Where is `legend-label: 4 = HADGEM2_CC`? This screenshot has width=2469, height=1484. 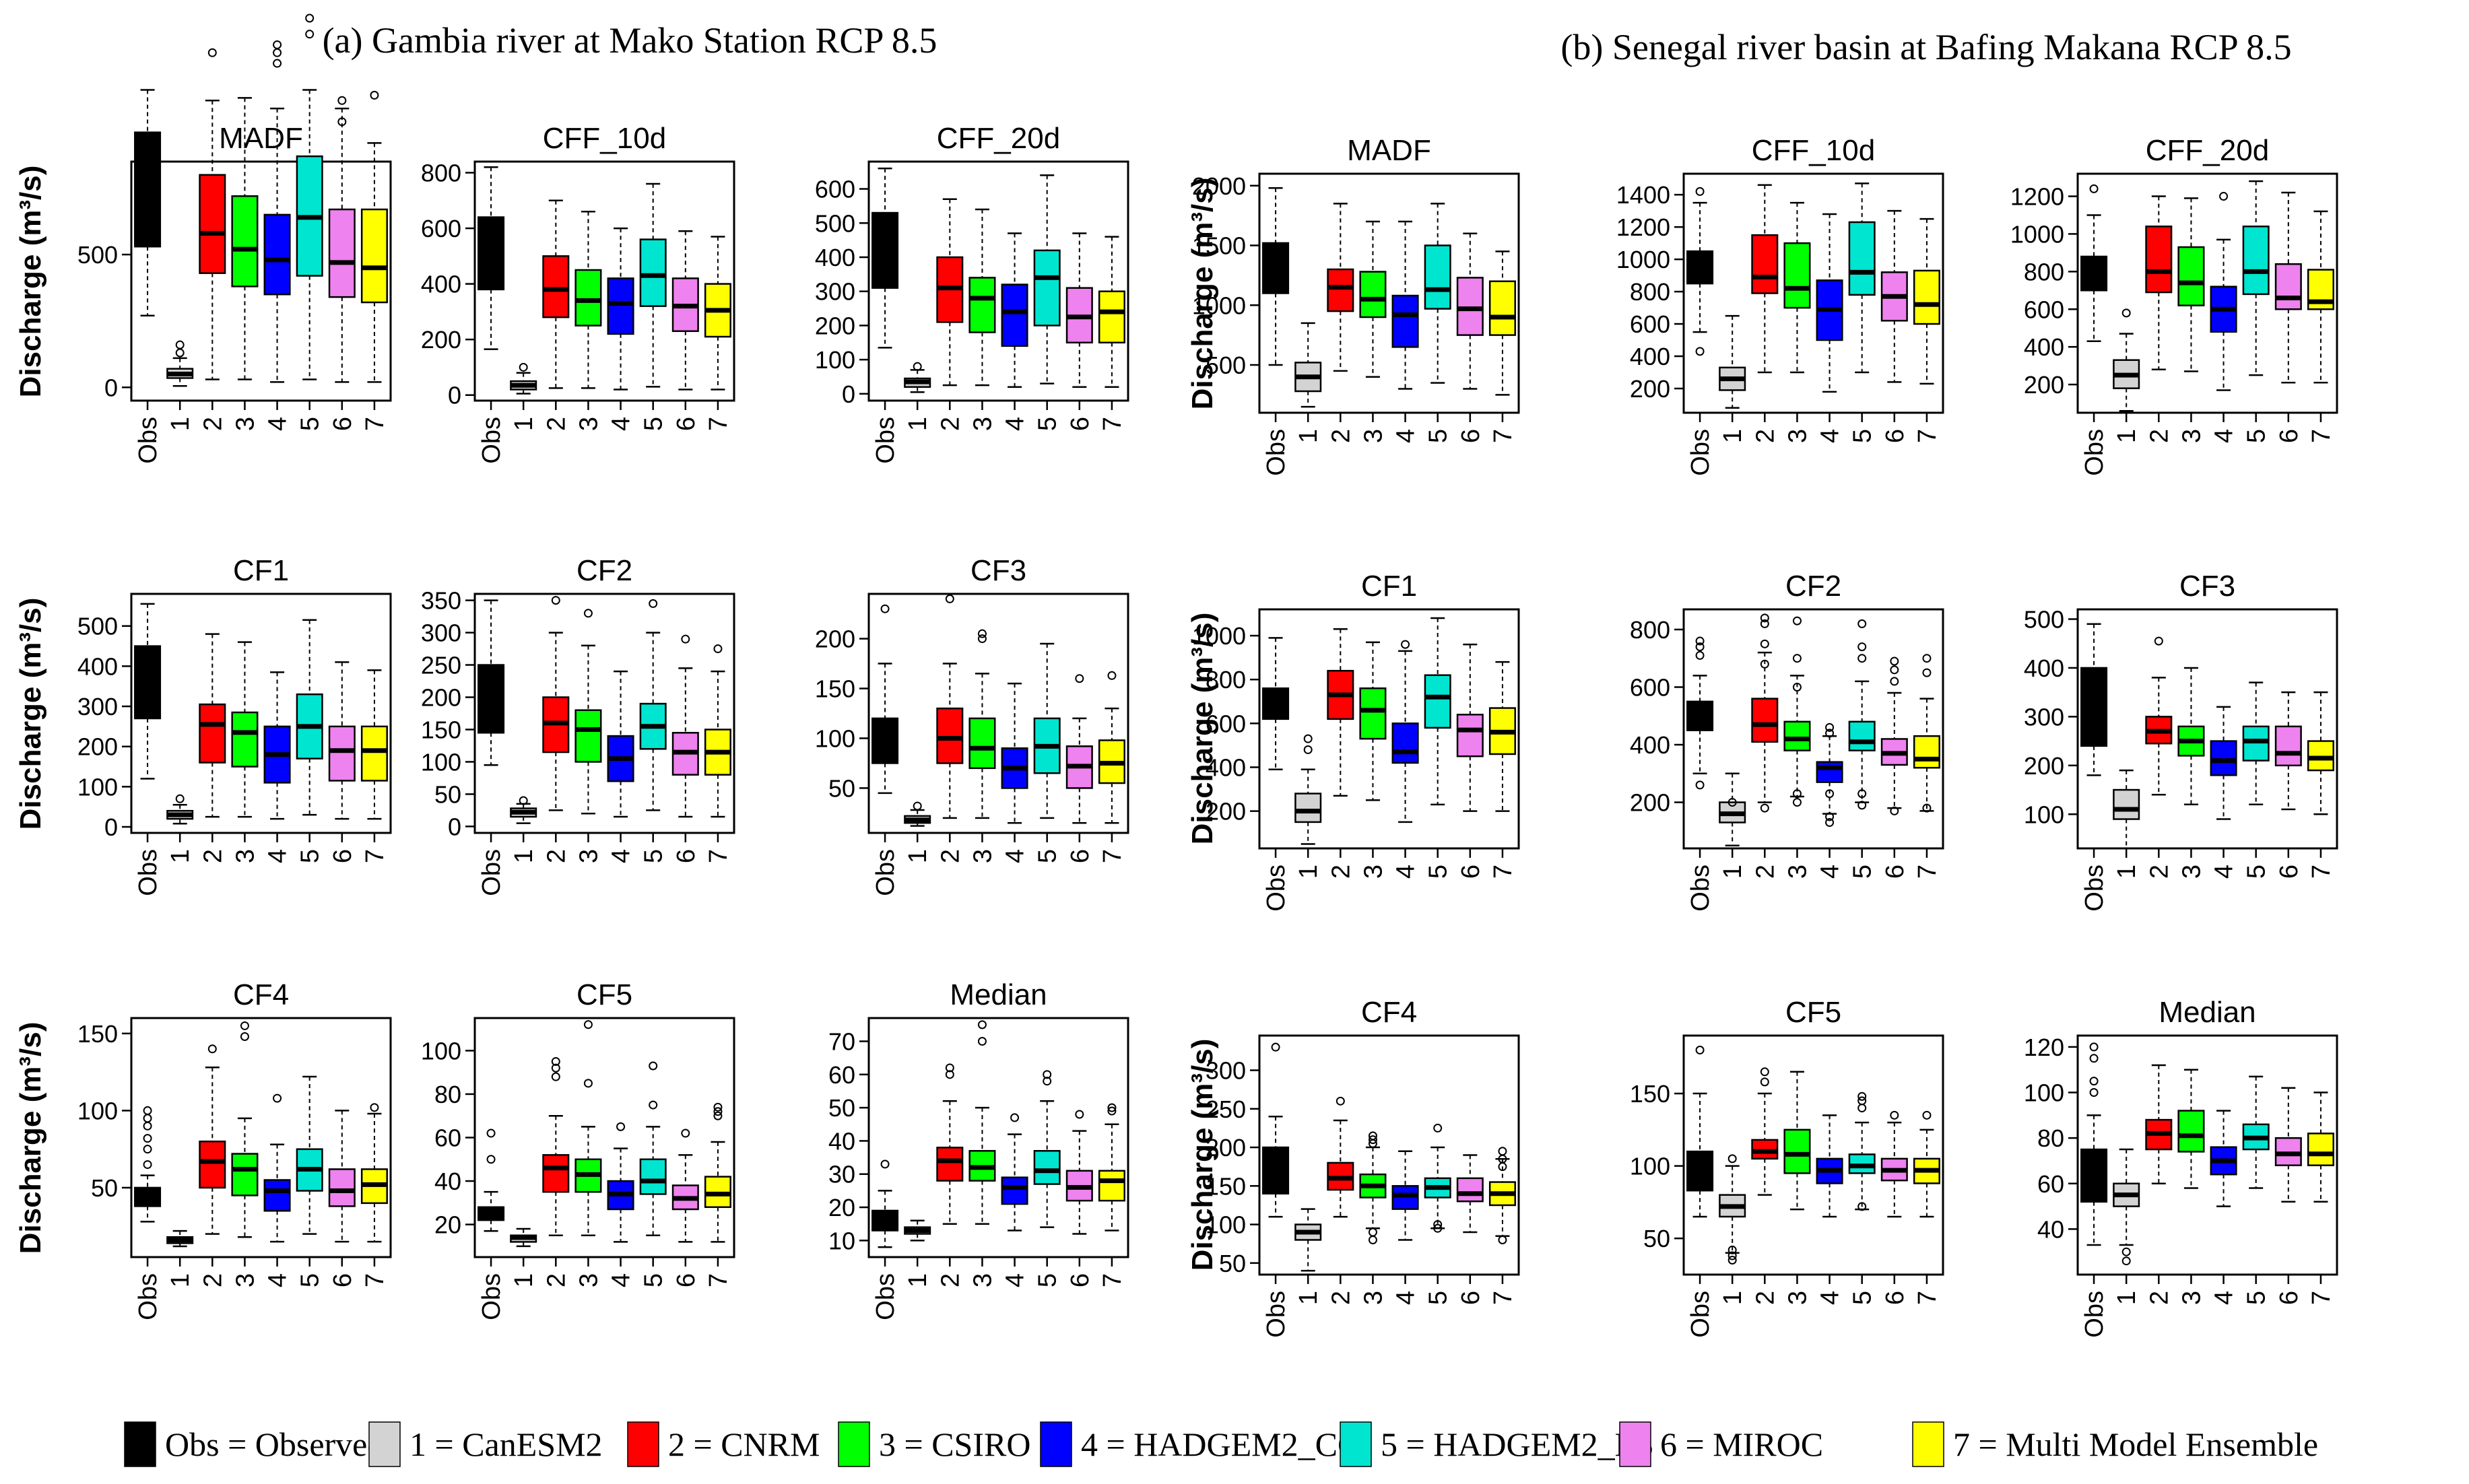 legend-label: 4 = HADGEM2_CC is located at coordinates (1220, 1444).